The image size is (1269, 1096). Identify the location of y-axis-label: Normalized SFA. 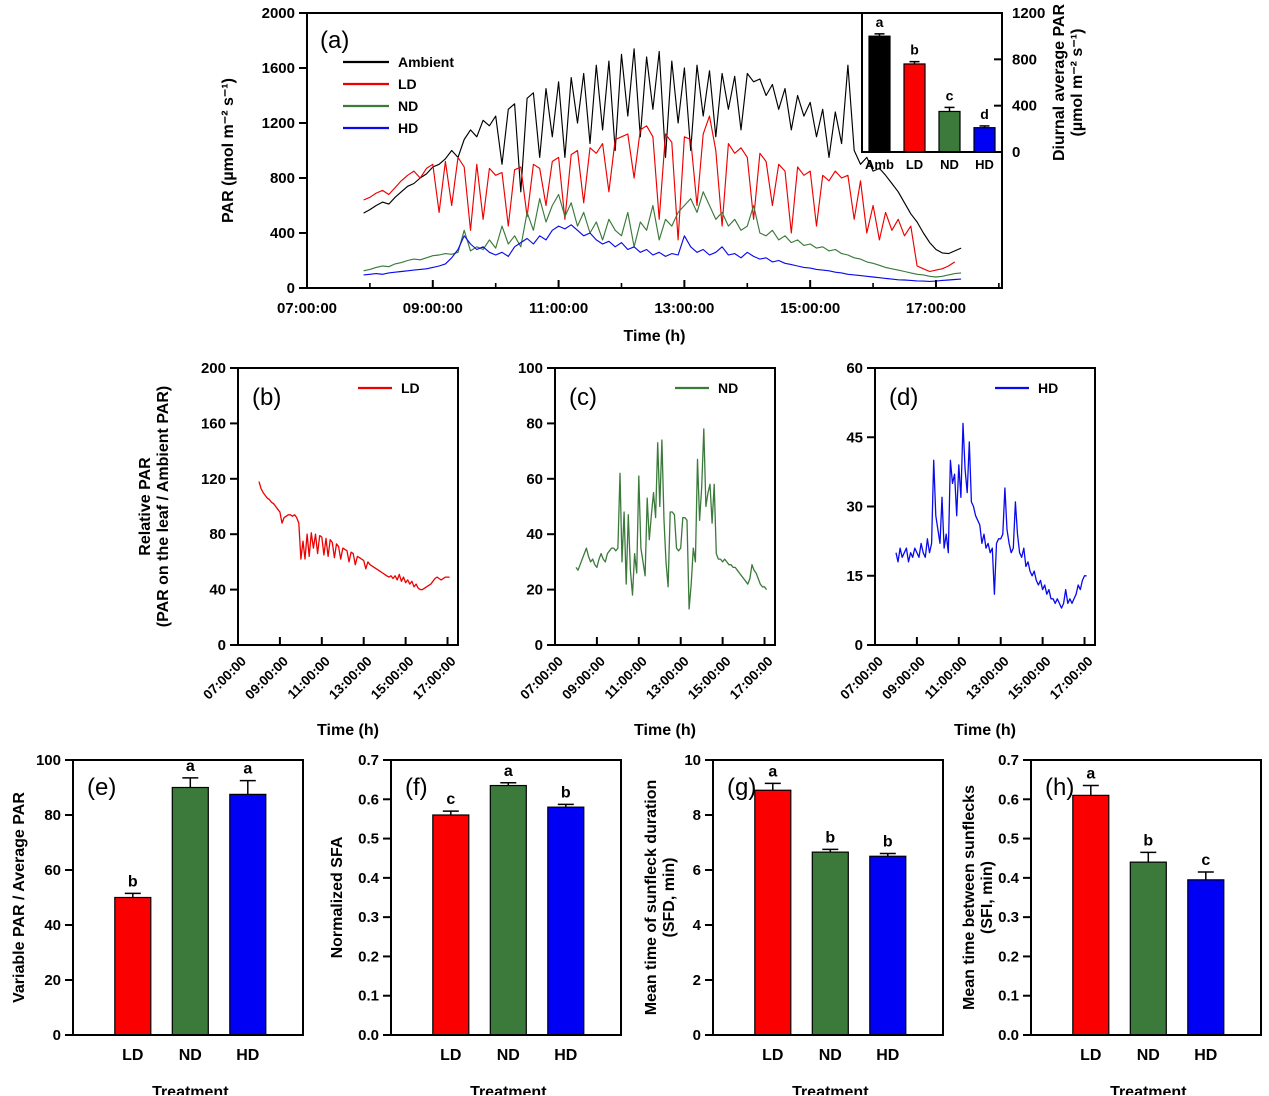
(337, 897).